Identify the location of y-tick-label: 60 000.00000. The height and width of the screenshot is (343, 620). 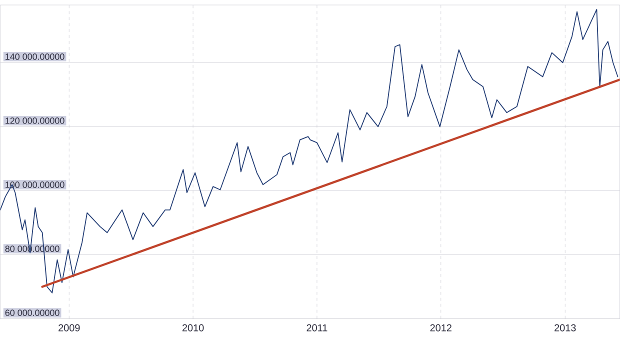
(32, 313).